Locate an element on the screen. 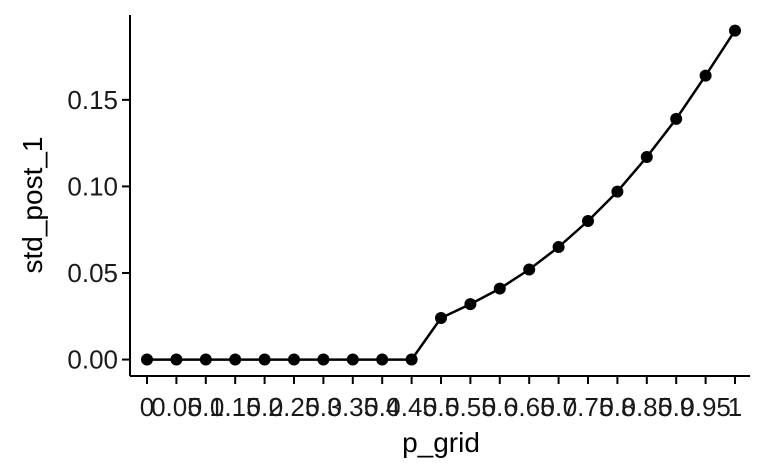 This screenshot has width=768, height=474. x-tick-label: 0 is located at coordinates (147, 407).